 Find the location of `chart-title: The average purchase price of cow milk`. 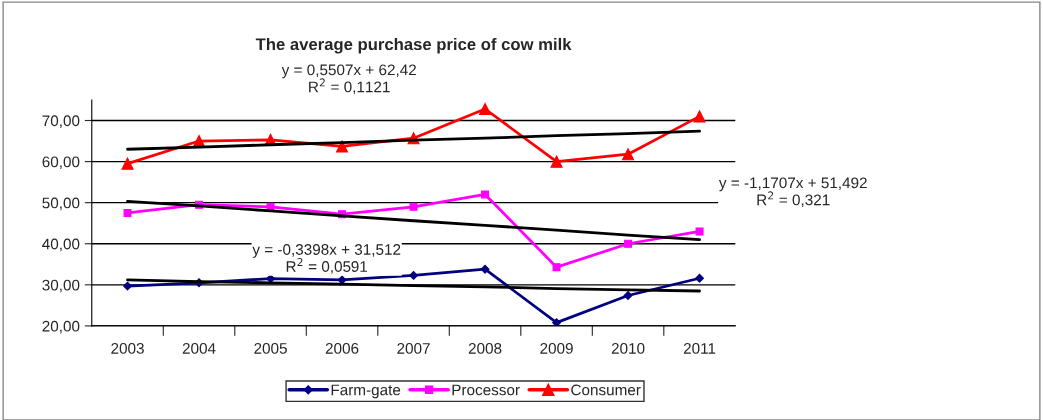

chart-title: The average purchase price of cow milk is located at coordinates (413, 45).